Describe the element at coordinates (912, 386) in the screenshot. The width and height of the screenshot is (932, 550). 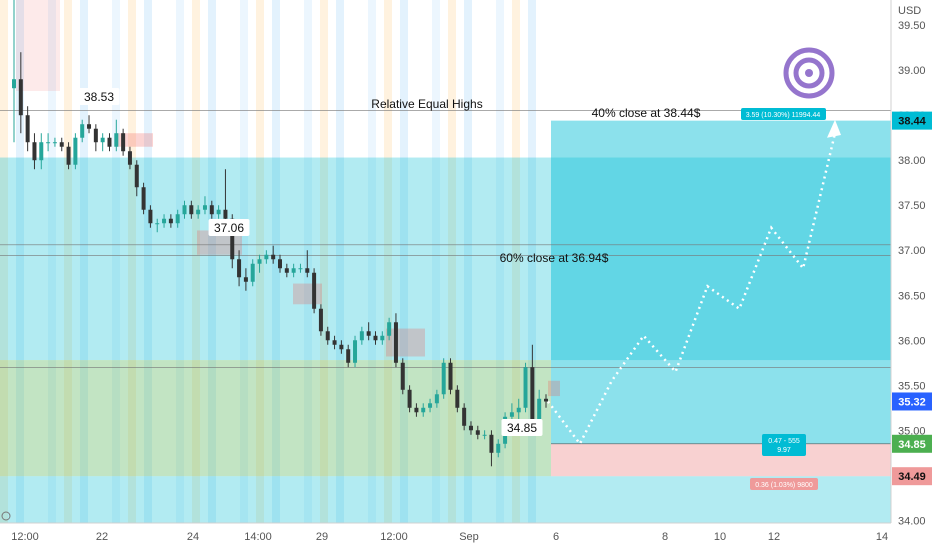
I see `y-tick-label: 35.50` at that location.